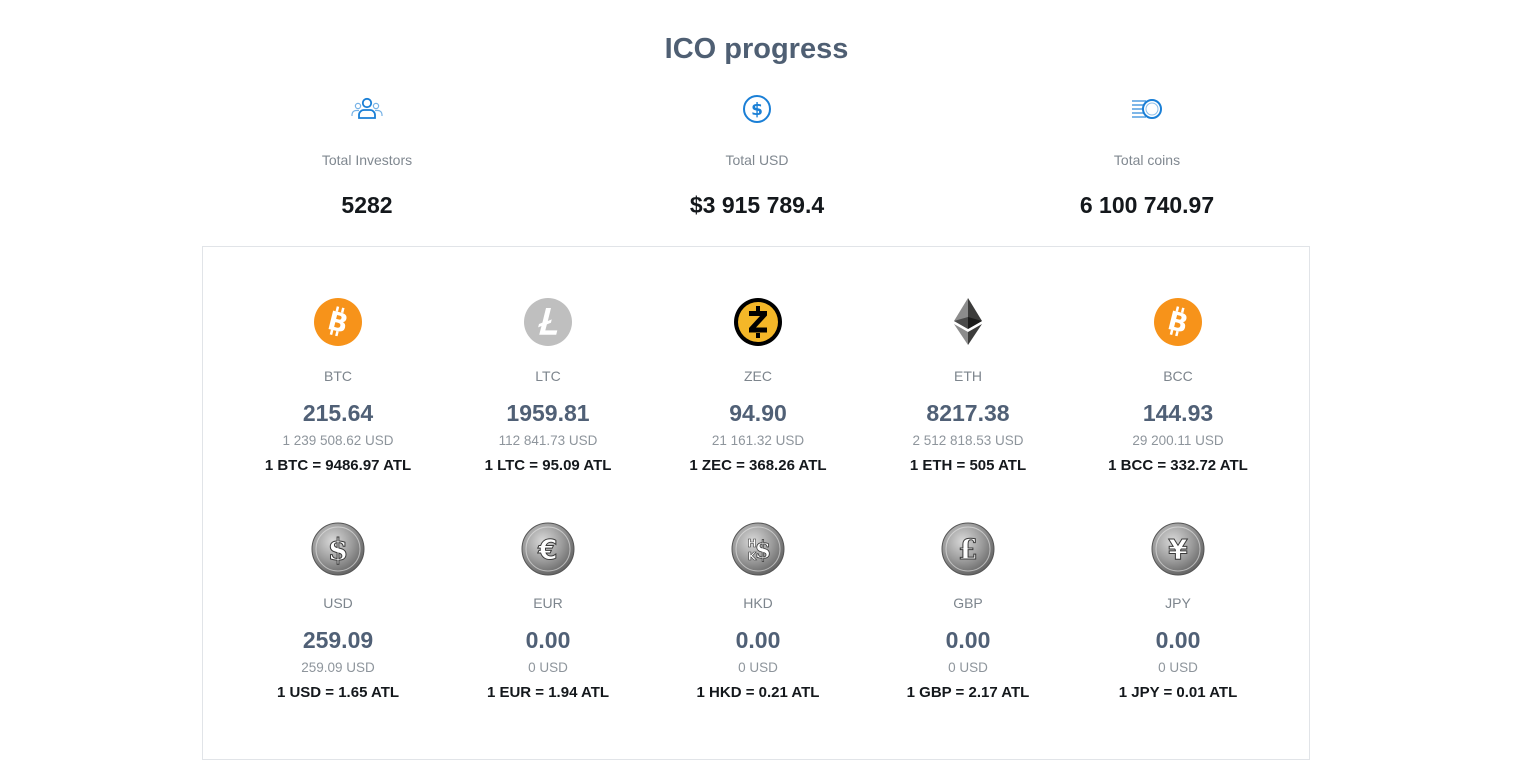  What do you see at coordinates (758, 692) in the screenshot?
I see `coin-exchange-rate: 1 HKD = 0.21 ATL` at bounding box center [758, 692].